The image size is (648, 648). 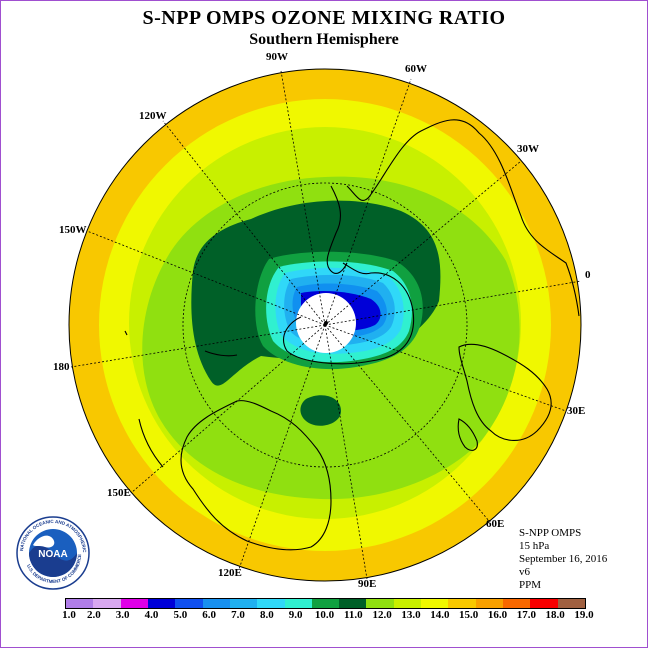 What do you see at coordinates (324, 18) in the screenshot?
I see `chart-title: S-NPP OMPS OZONE MIXING RATIO` at bounding box center [324, 18].